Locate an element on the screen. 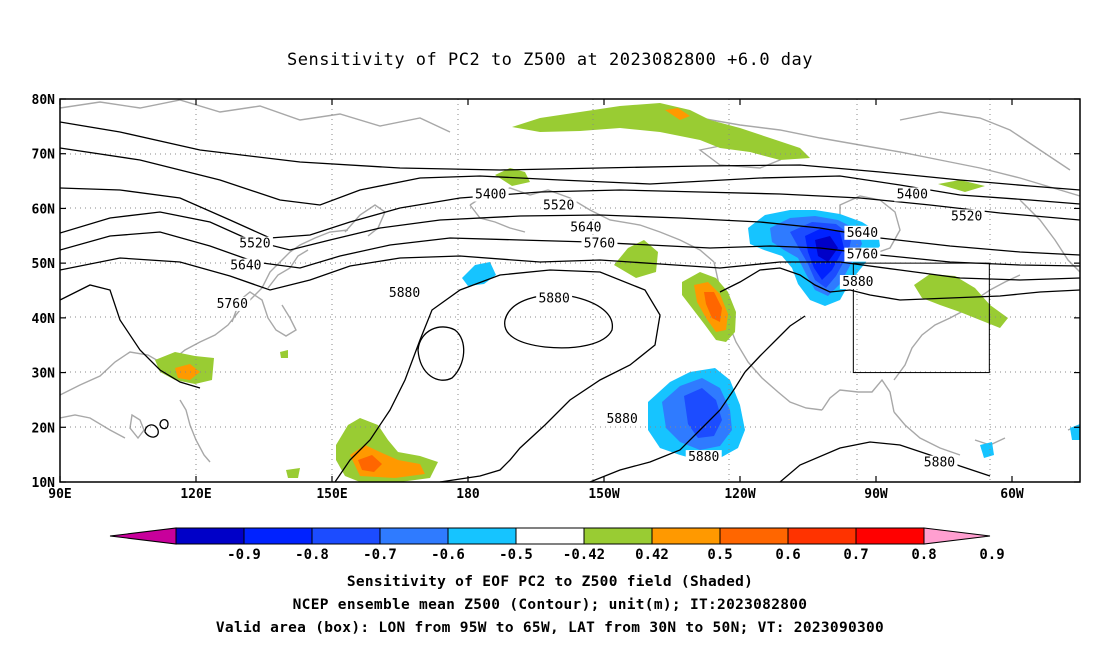  colorbar-label: -0.42 is located at coordinates (584, 555).